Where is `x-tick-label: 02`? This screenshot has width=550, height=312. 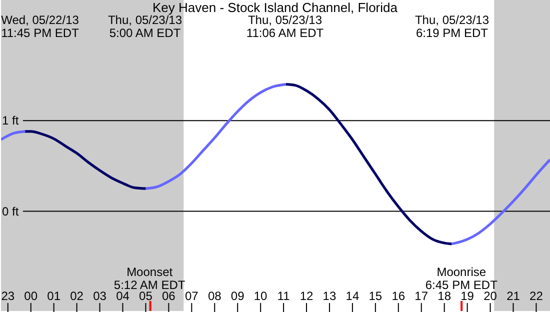 x-tick-label: 02 is located at coordinates (77, 296).